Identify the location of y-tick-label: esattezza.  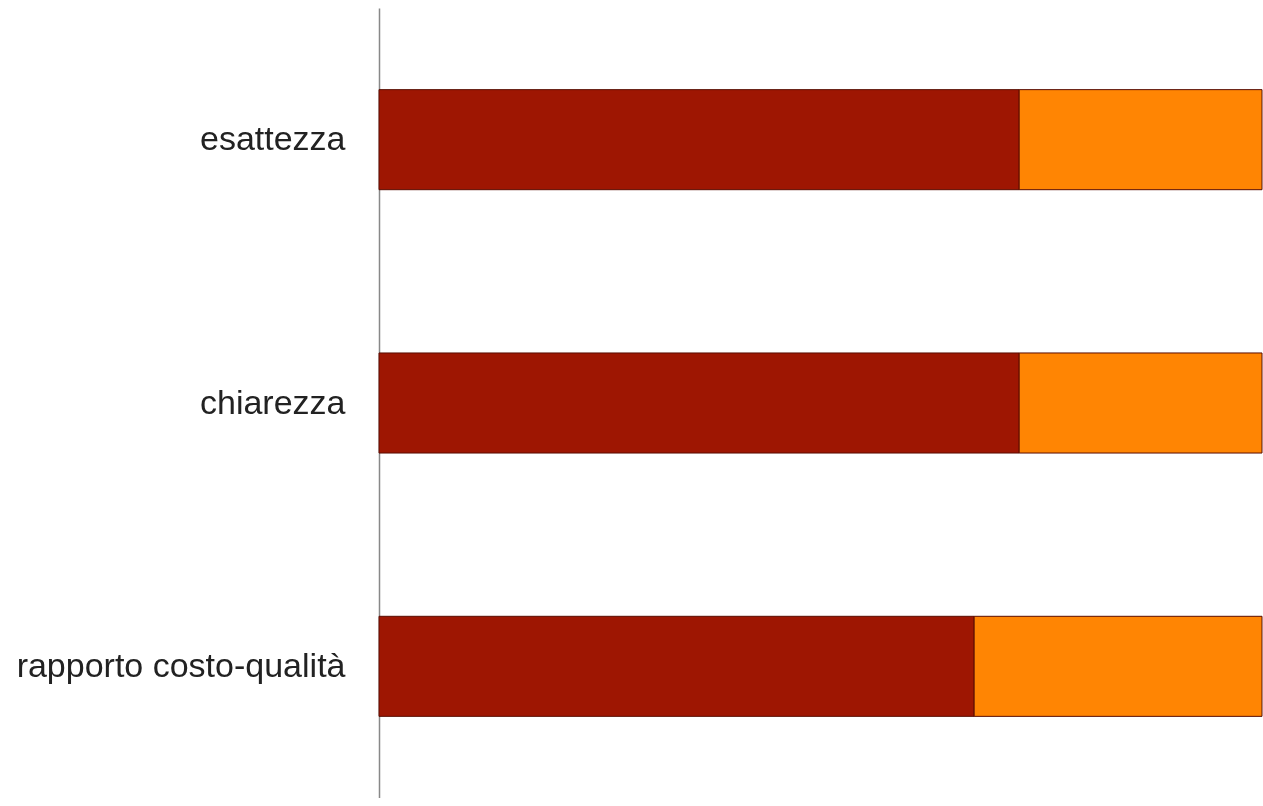
(272, 138).